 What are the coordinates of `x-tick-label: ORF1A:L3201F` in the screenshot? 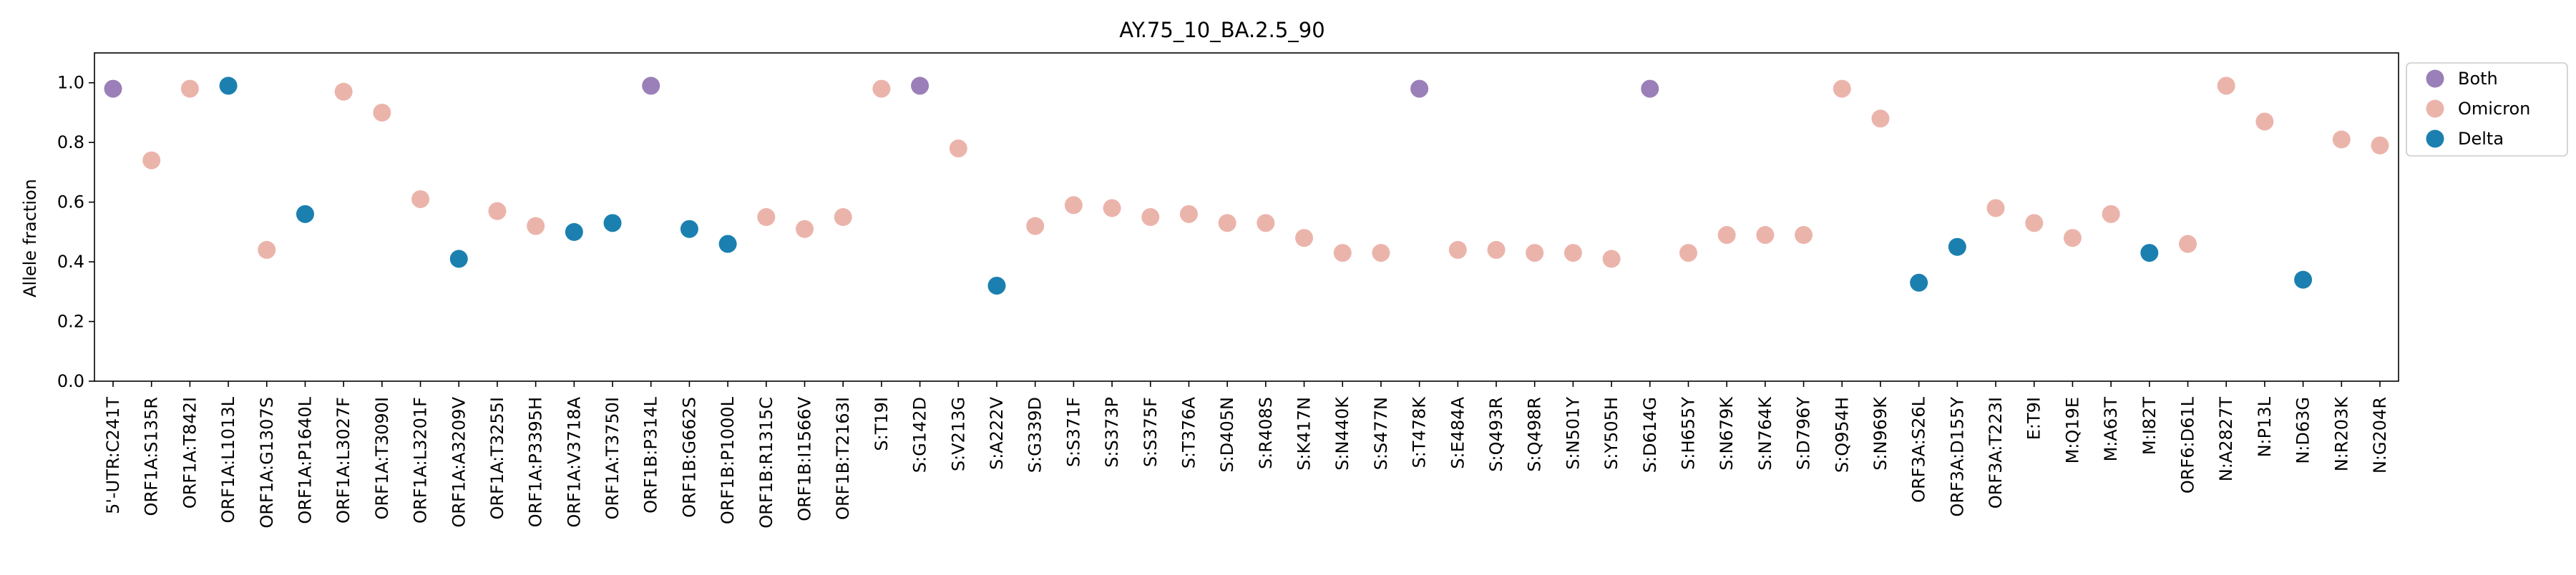 It's located at (421, 460).